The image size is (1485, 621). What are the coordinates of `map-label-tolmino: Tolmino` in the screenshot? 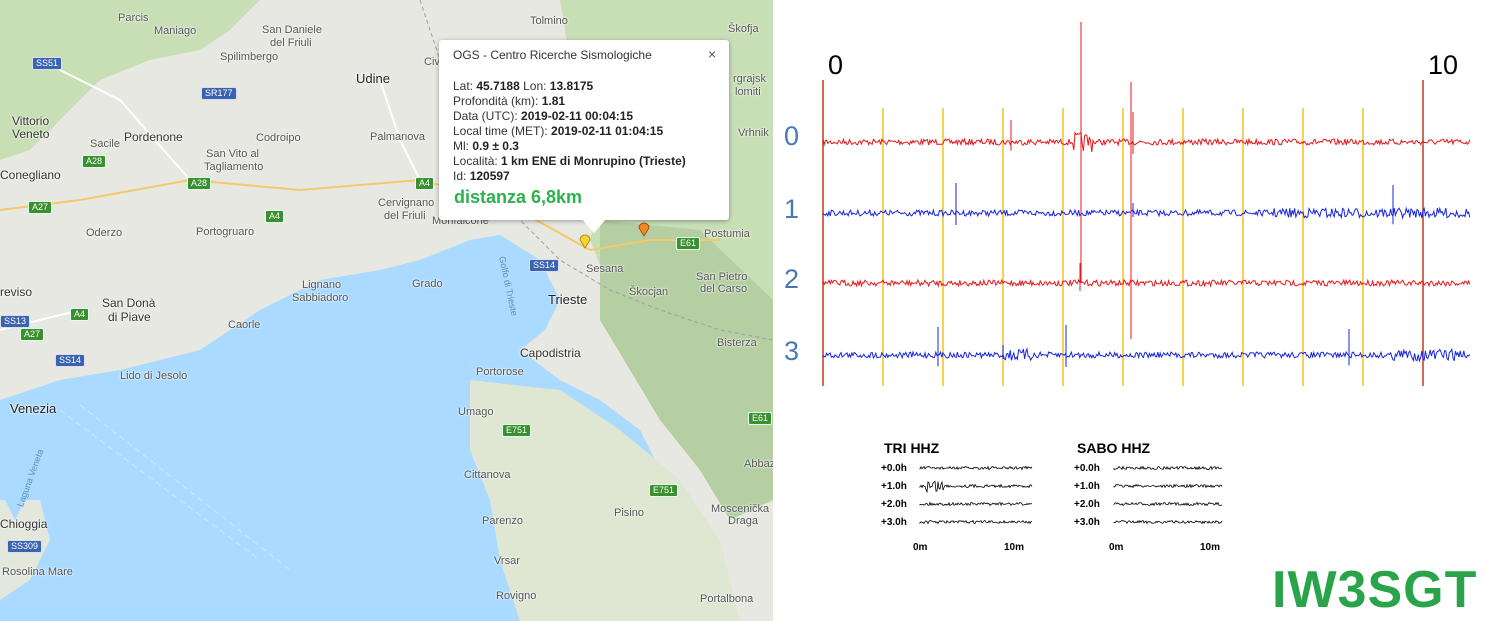 It's located at (549, 21).